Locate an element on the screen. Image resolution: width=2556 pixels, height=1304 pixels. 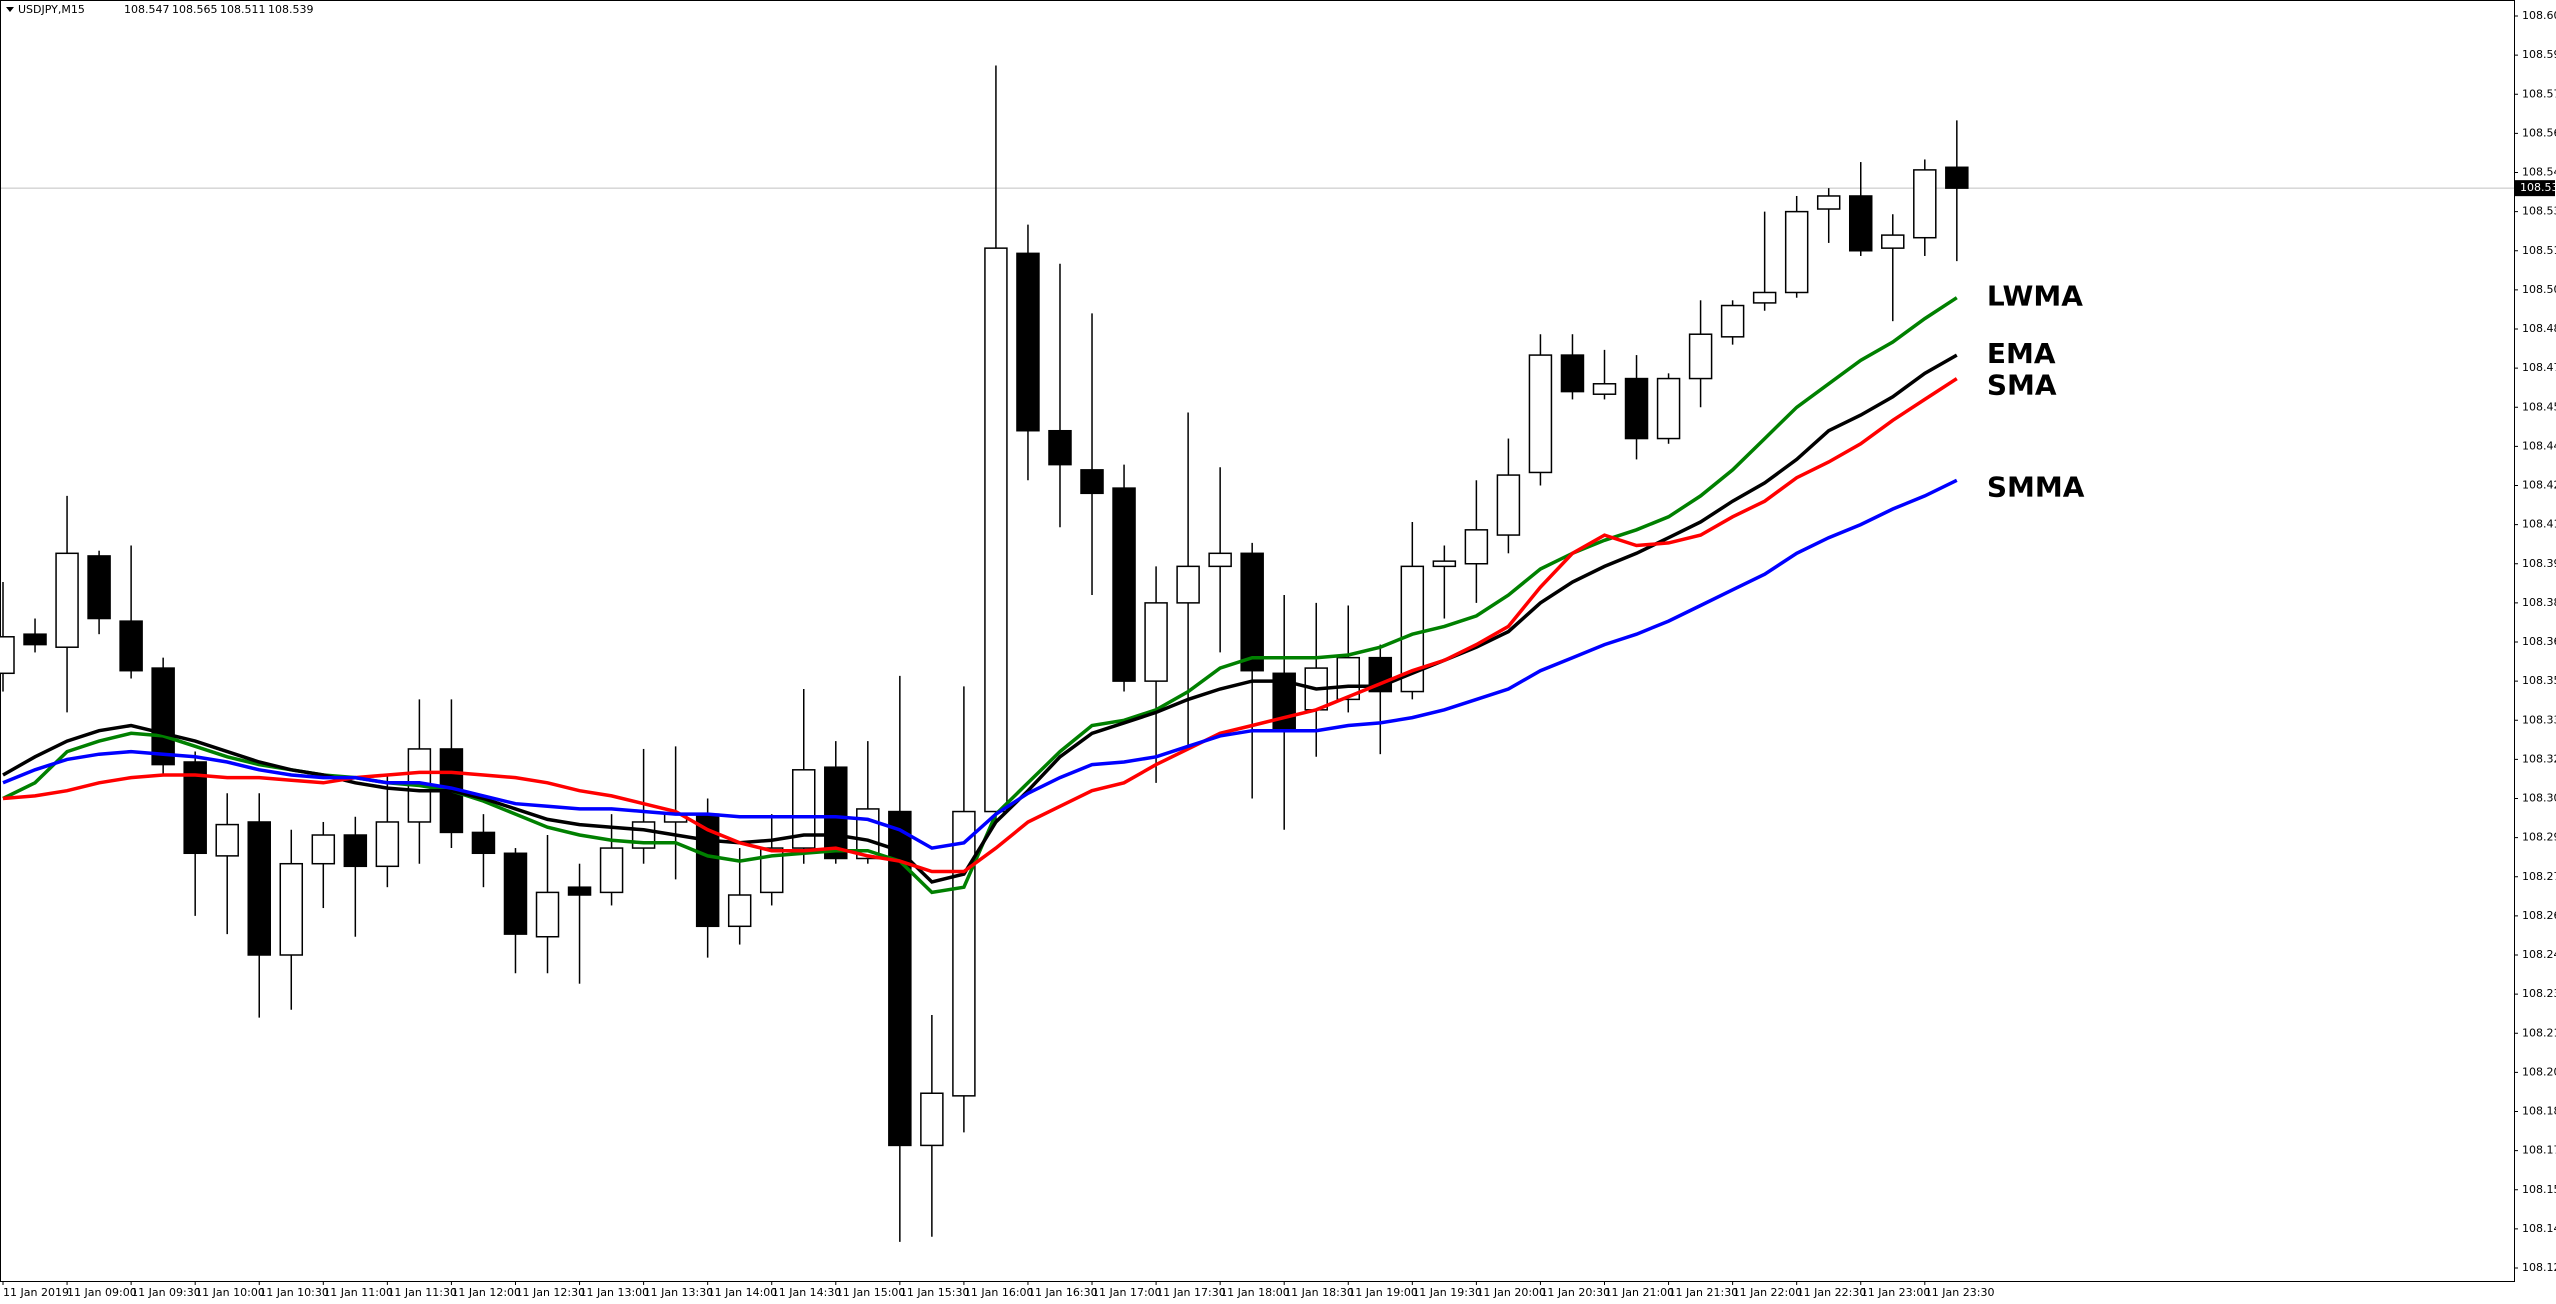
header-high: 108.565 is located at coordinates (195, 9).